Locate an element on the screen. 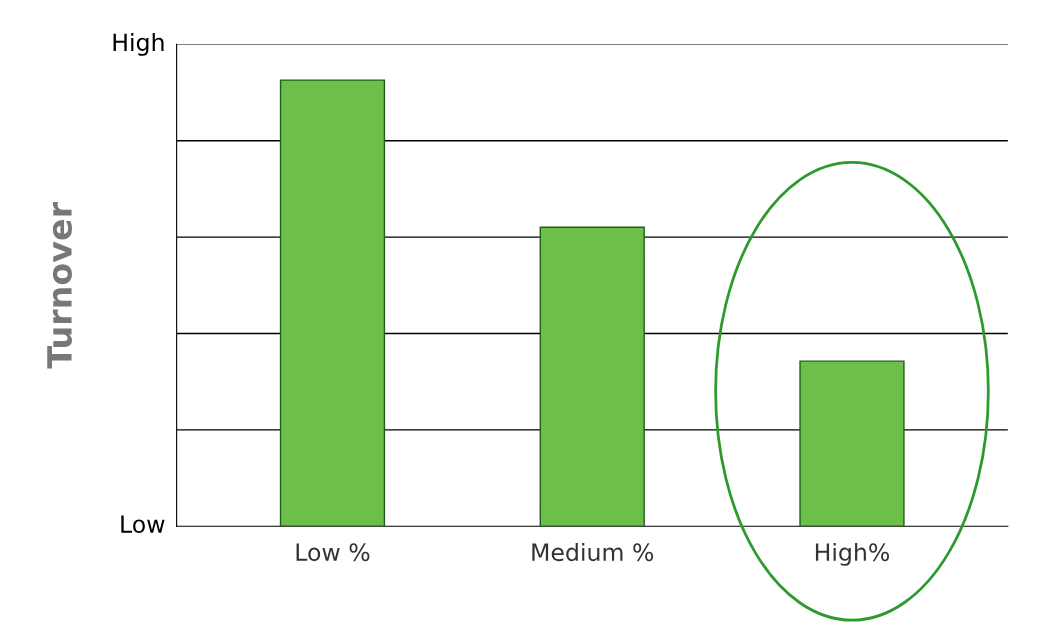 The width and height of the screenshot is (1039, 634). text: Low is located at coordinates (143, 524).